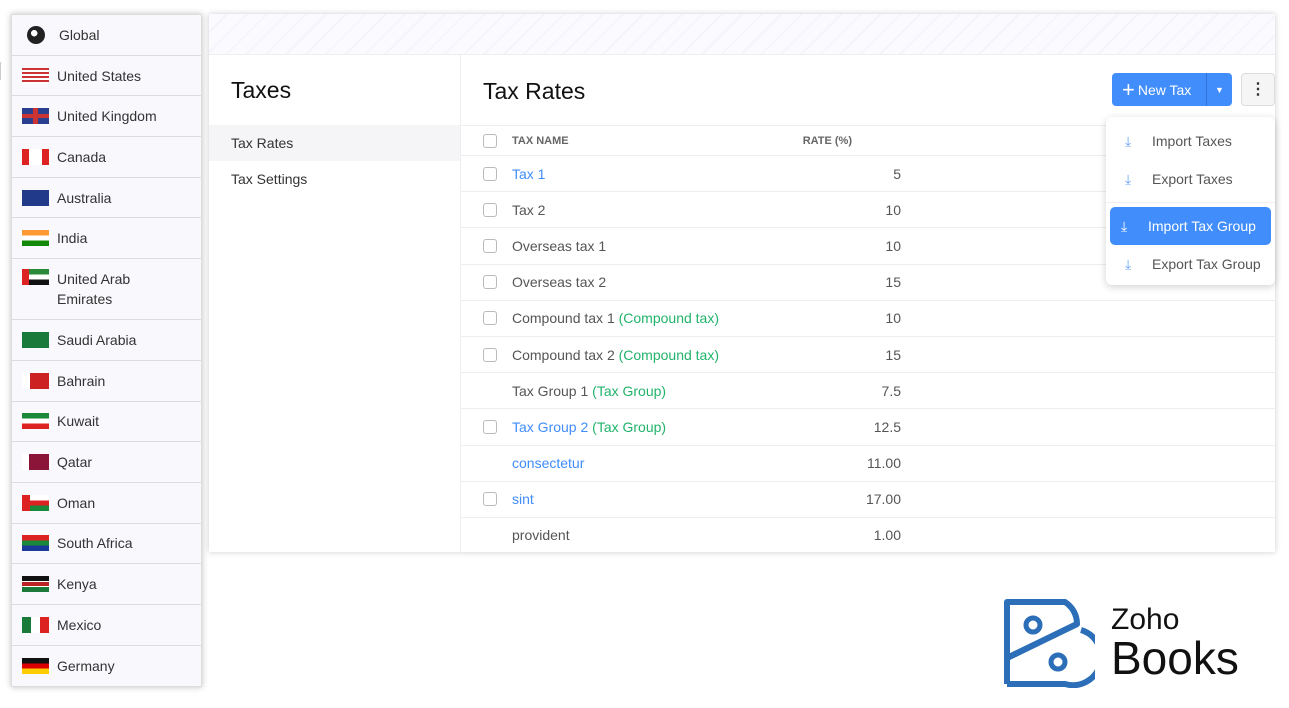 The width and height of the screenshot is (1289, 708). What do you see at coordinates (106, 340) in the screenshot?
I see `country-item-sa: Saudi Arabia` at bounding box center [106, 340].